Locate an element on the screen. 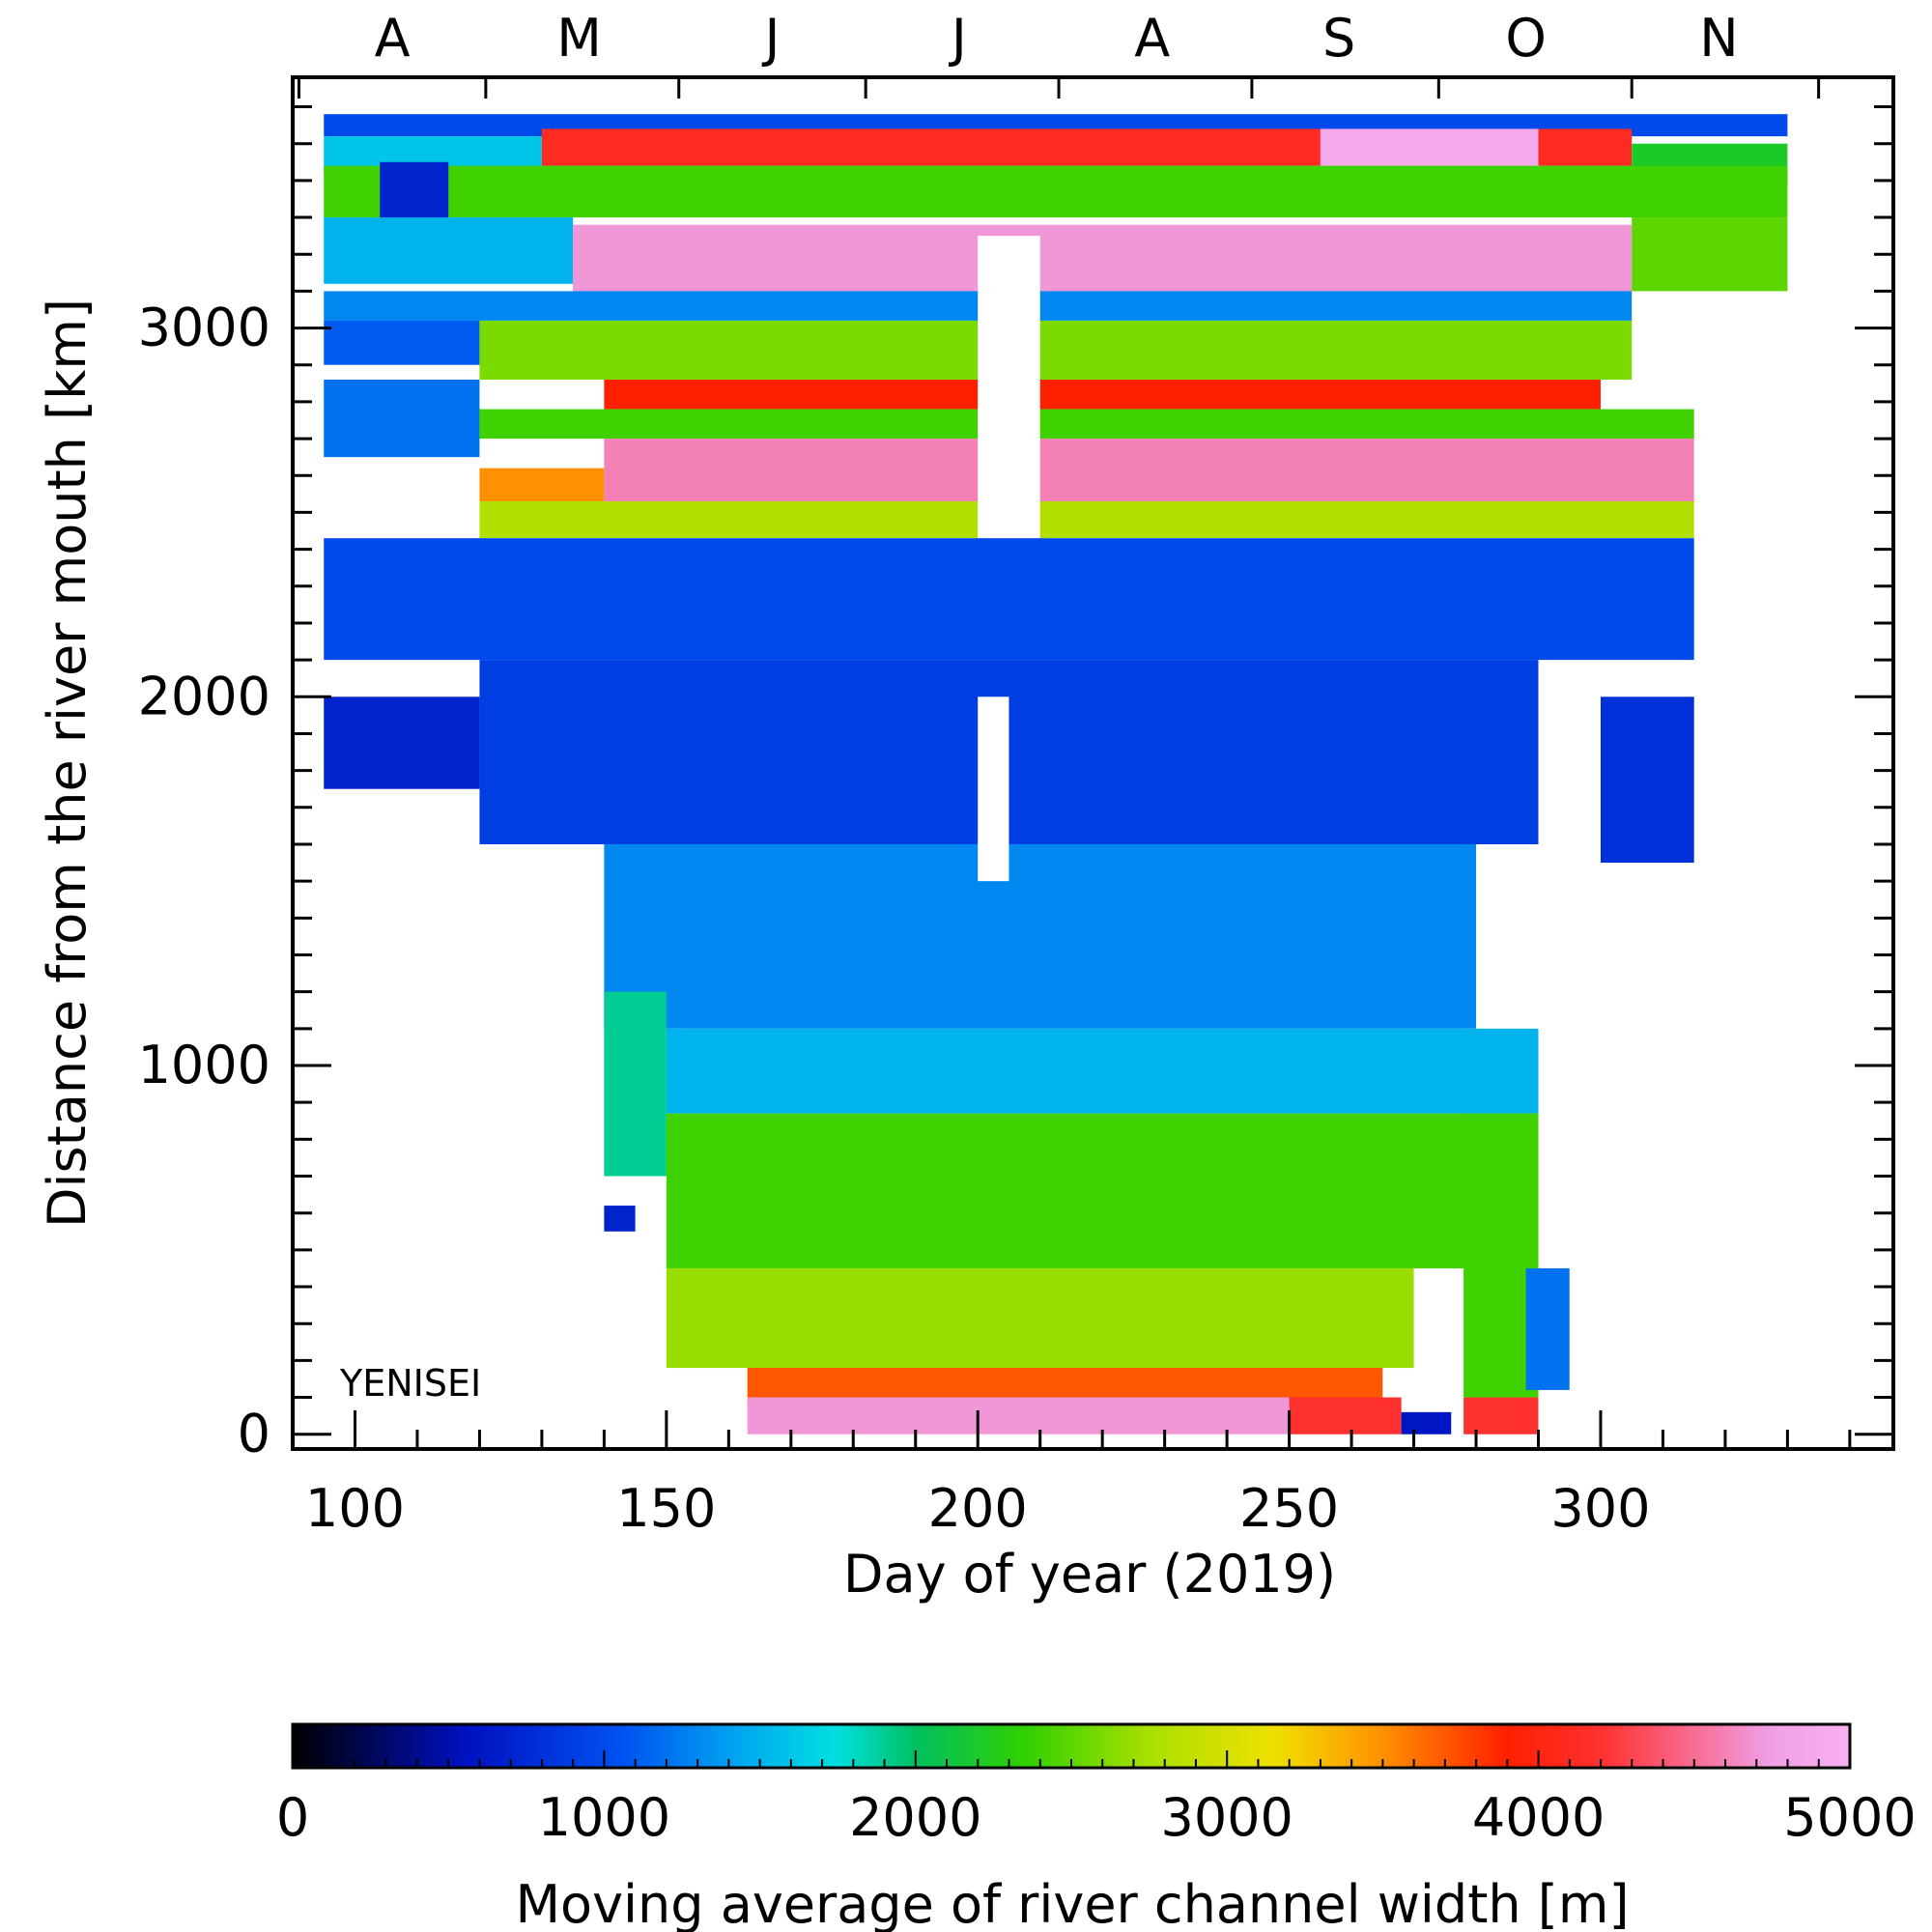 This screenshot has height=1932, width=1932. colorbar-ticks: 0 1000 2000 3000 4000 5000 is located at coordinates (1096, 1799).